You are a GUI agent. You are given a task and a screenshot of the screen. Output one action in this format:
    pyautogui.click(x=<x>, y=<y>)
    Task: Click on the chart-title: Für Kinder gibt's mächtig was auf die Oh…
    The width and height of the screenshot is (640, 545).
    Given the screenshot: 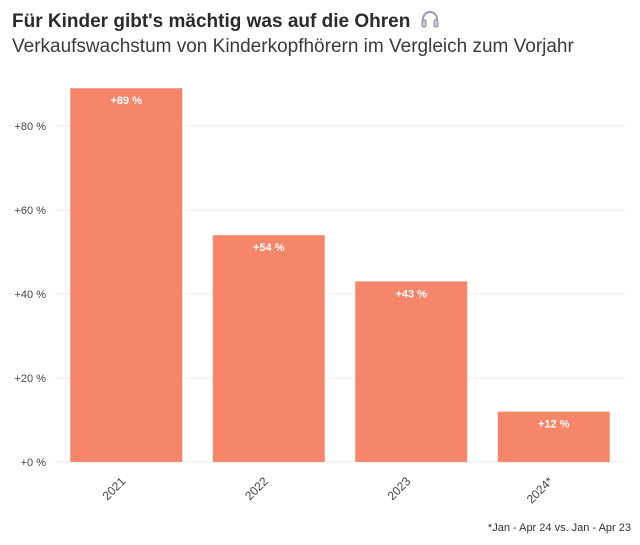 What is the action you would take?
    pyautogui.click(x=226, y=22)
    